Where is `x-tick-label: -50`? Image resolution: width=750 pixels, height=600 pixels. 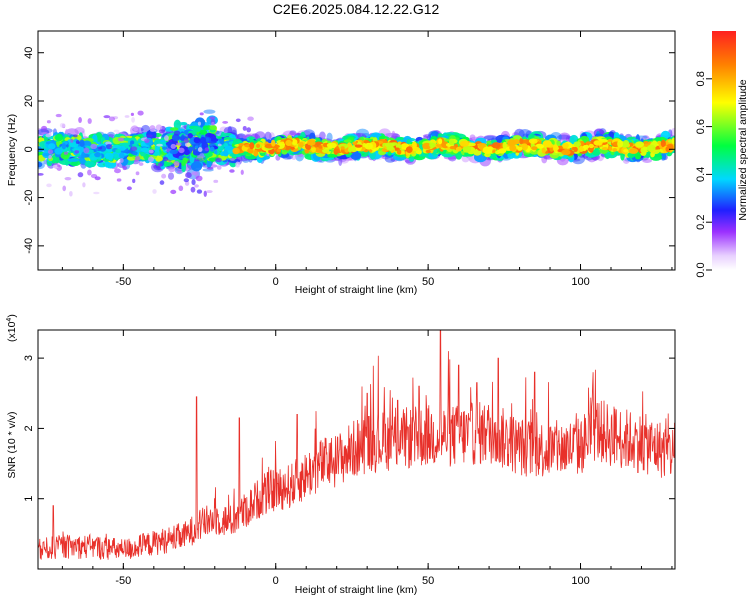 x-tick-label: -50 is located at coordinates (123, 581).